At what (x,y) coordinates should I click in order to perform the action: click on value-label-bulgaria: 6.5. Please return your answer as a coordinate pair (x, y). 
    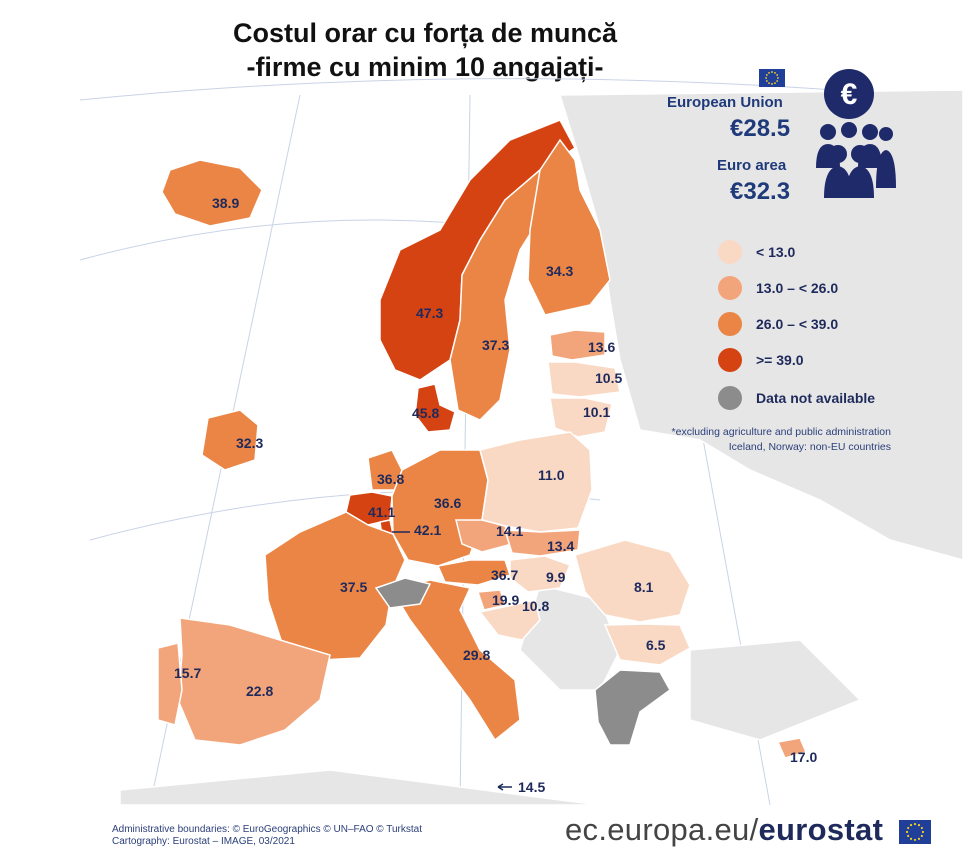
    Looking at the image, I should click on (656, 645).